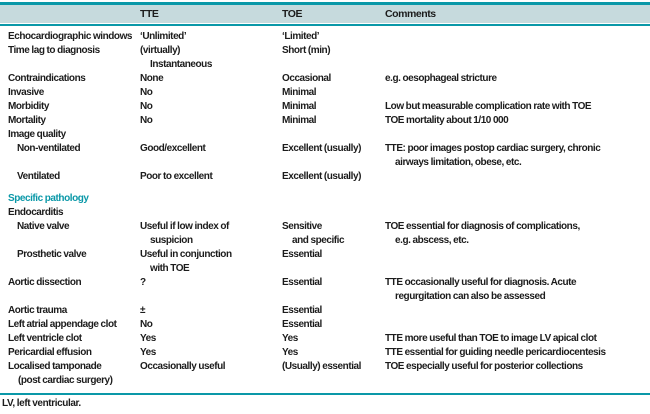 This screenshot has height=414, width=650. Describe the element at coordinates (152, 78) in the screenshot. I see `cell-tte: None` at that location.